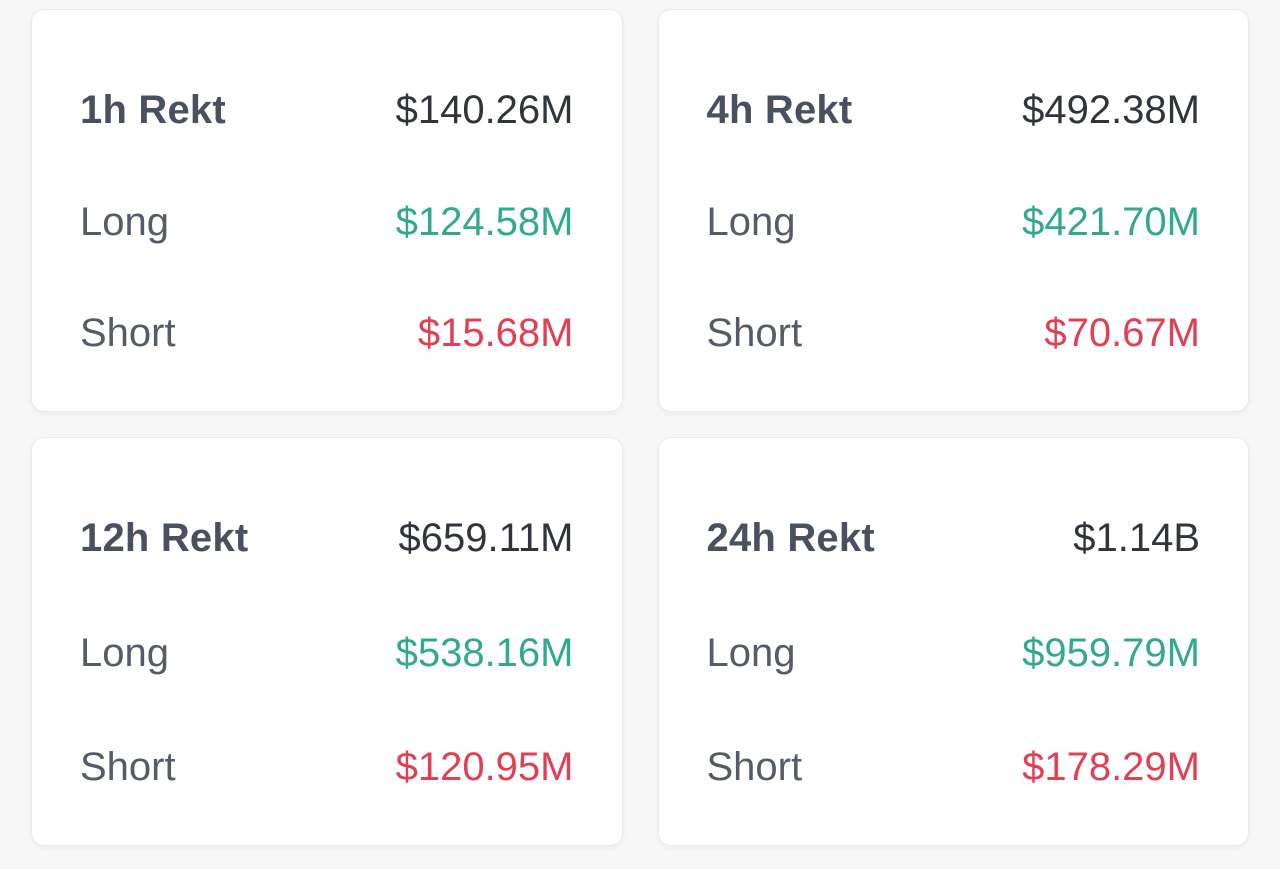 The height and width of the screenshot is (869, 1280). I want to click on long-value: $959.79M, so click(1111, 652).